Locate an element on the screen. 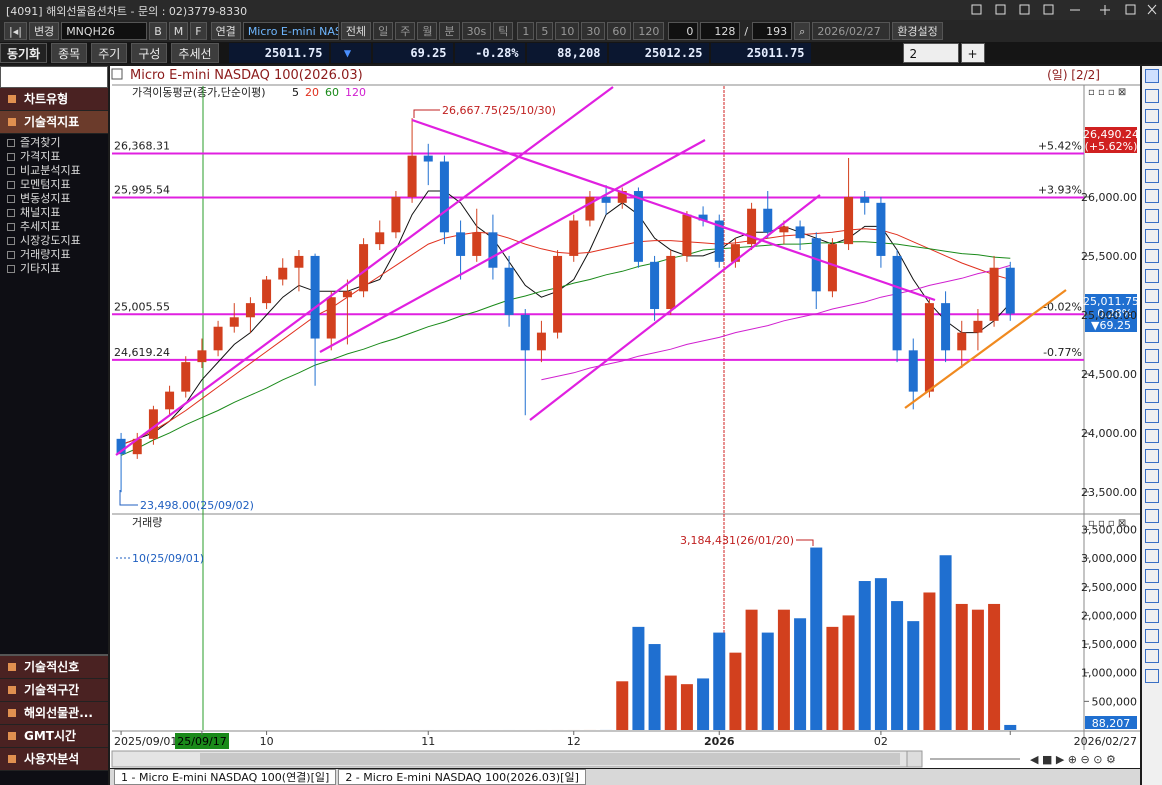  period-button: 일 is located at coordinates (383, 31).